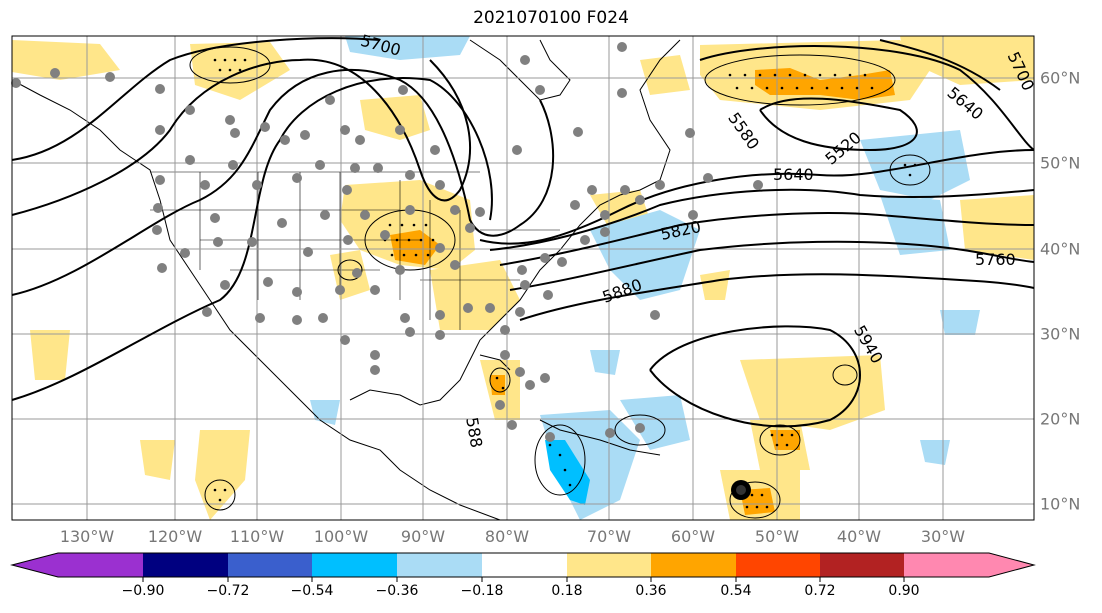 The image size is (1102, 613). Describe the element at coordinates (87, 536) in the screenshot. I see `lon-label-130w: 130°W` at that location.